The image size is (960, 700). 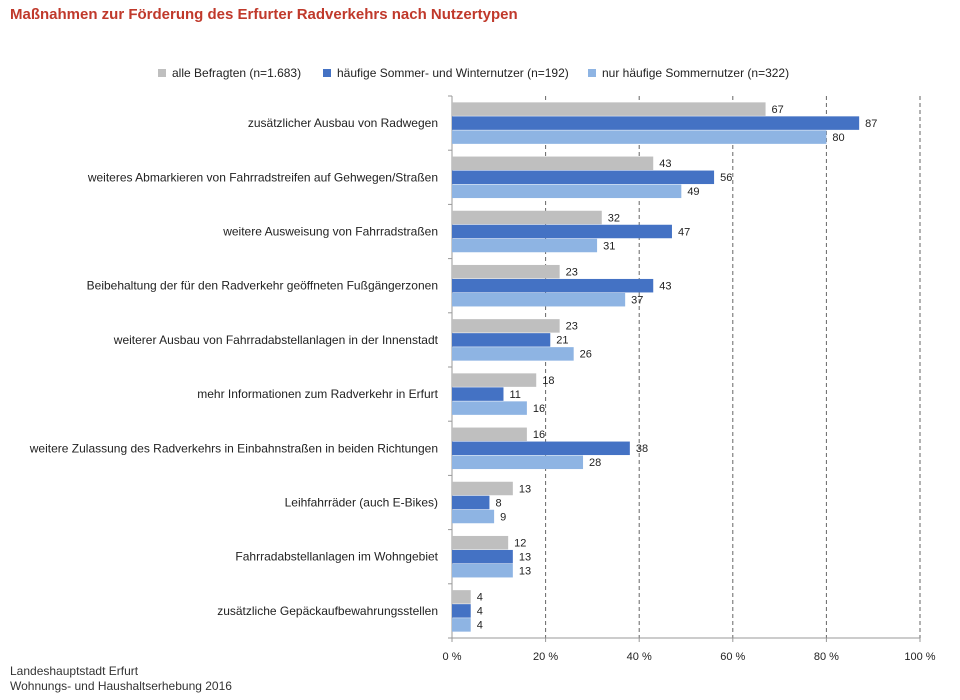 What do you see at coordinates (343, 123) in the screenshot?
I see `category-label: zusätzlicher Ausbau von Radwegen` at bounding box center [343, 123].